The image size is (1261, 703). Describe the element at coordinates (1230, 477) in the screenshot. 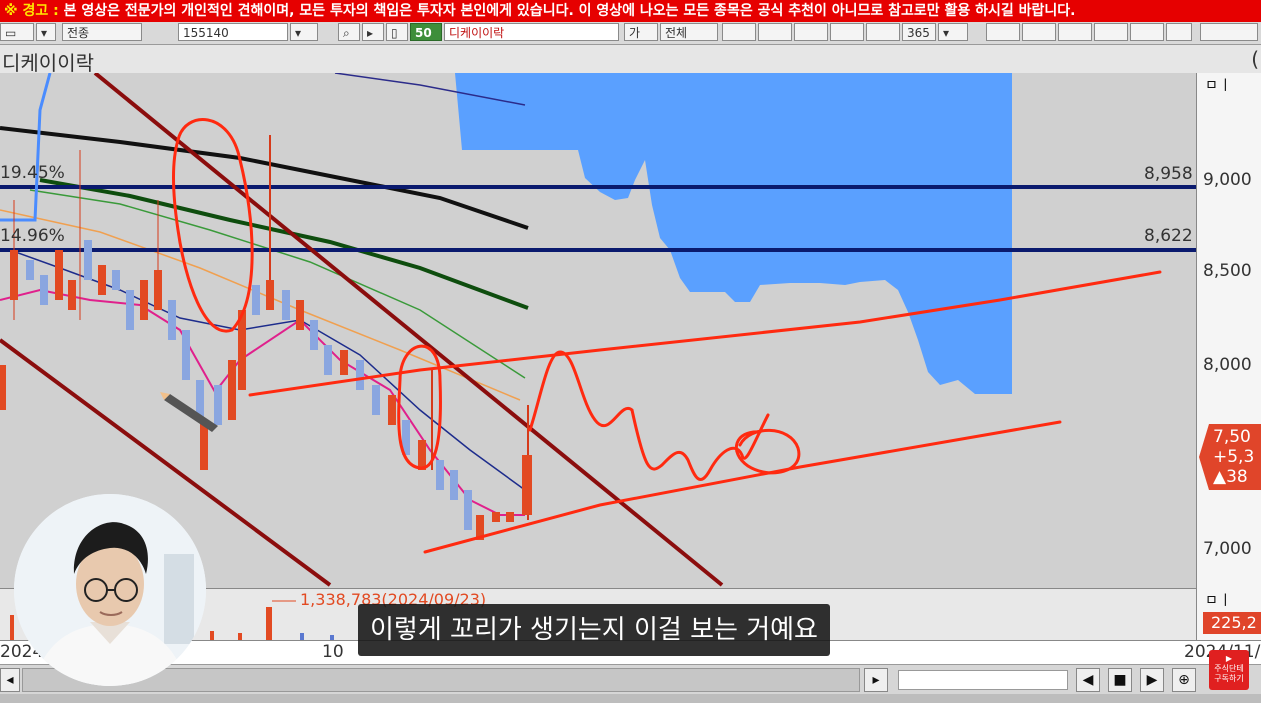

I see `price-change-pct: ▲38` at that location.